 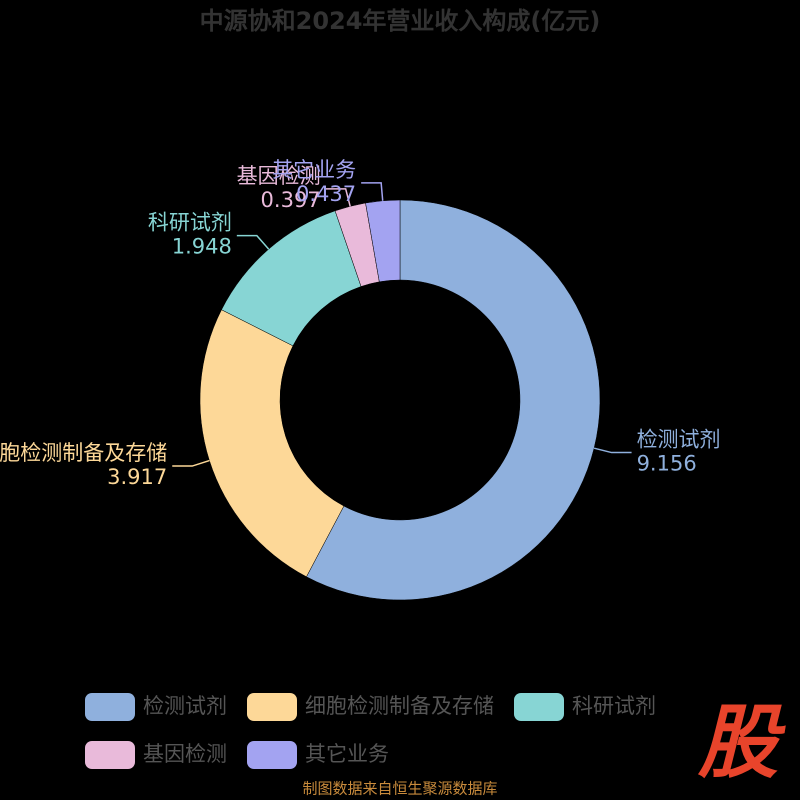 What do you see at coordinates (667, 464) in the screenshot?
I see `slice-value: 9.156` at bounding box center [667, 464].